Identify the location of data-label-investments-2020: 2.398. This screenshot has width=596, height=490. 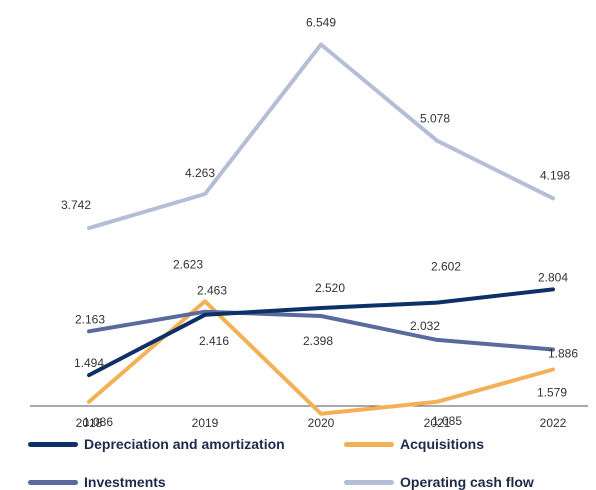
(318, 341).